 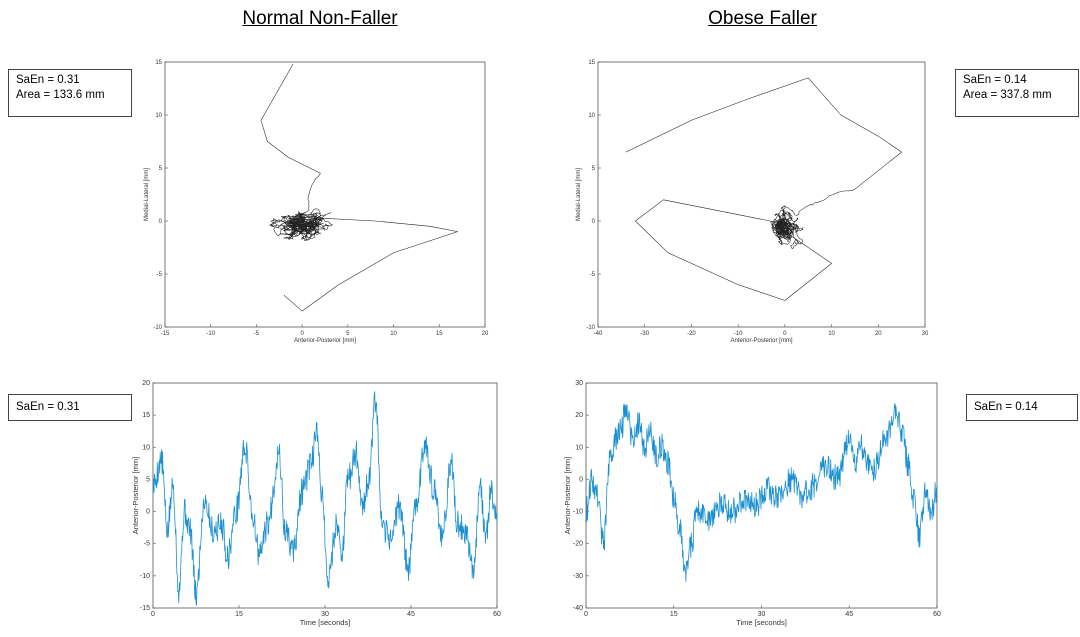 What do you see at coordinates (578, 608) in the screenshot?
I see `y-tick-label: -40` at bounding box center [578, 608].